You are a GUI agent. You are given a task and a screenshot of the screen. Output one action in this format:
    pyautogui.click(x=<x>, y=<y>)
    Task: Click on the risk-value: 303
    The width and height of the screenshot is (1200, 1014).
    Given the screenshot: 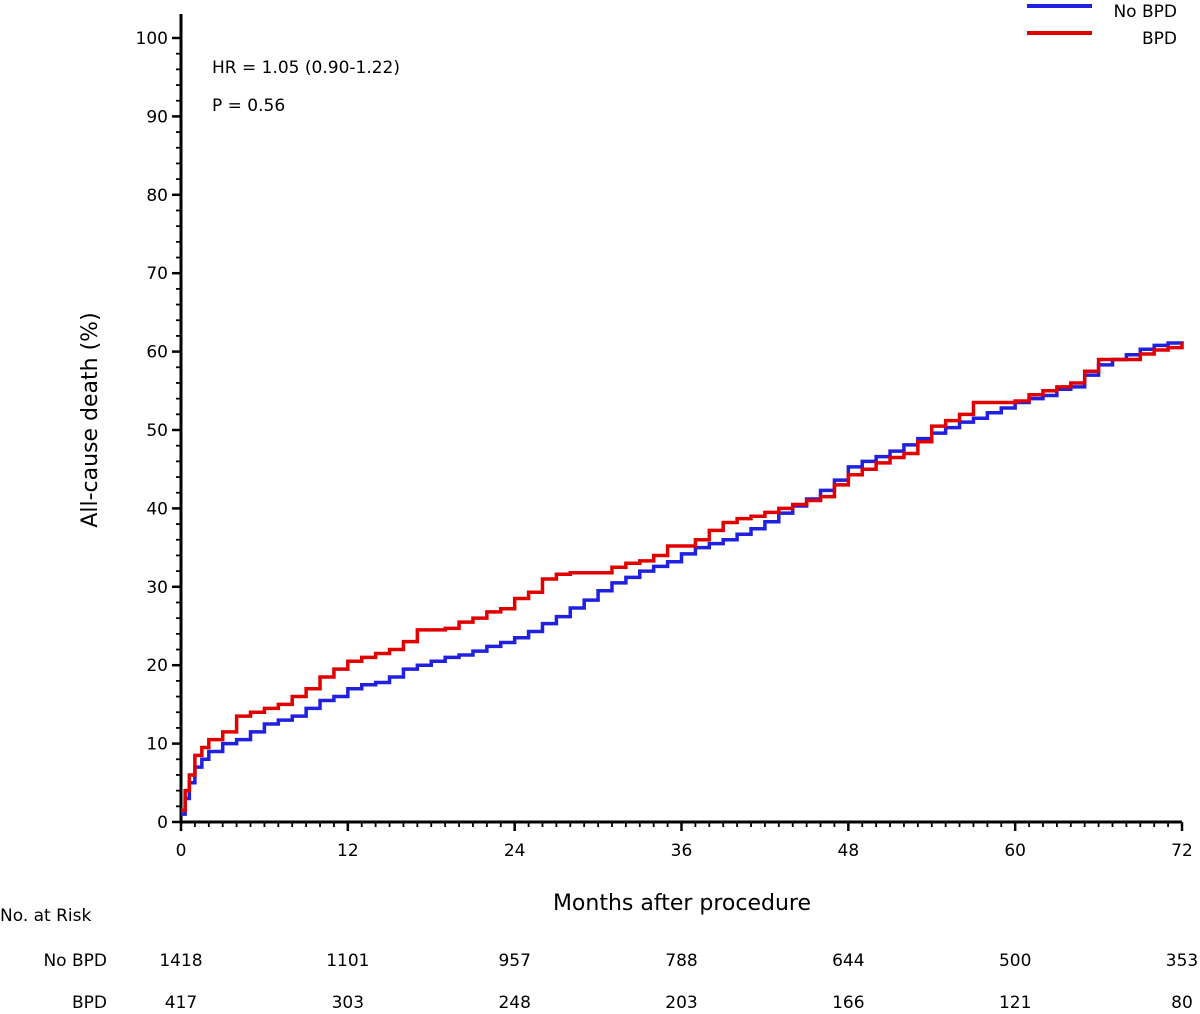 What is the action you would take?
    pyautogui.click(x=348, y=1003)
    